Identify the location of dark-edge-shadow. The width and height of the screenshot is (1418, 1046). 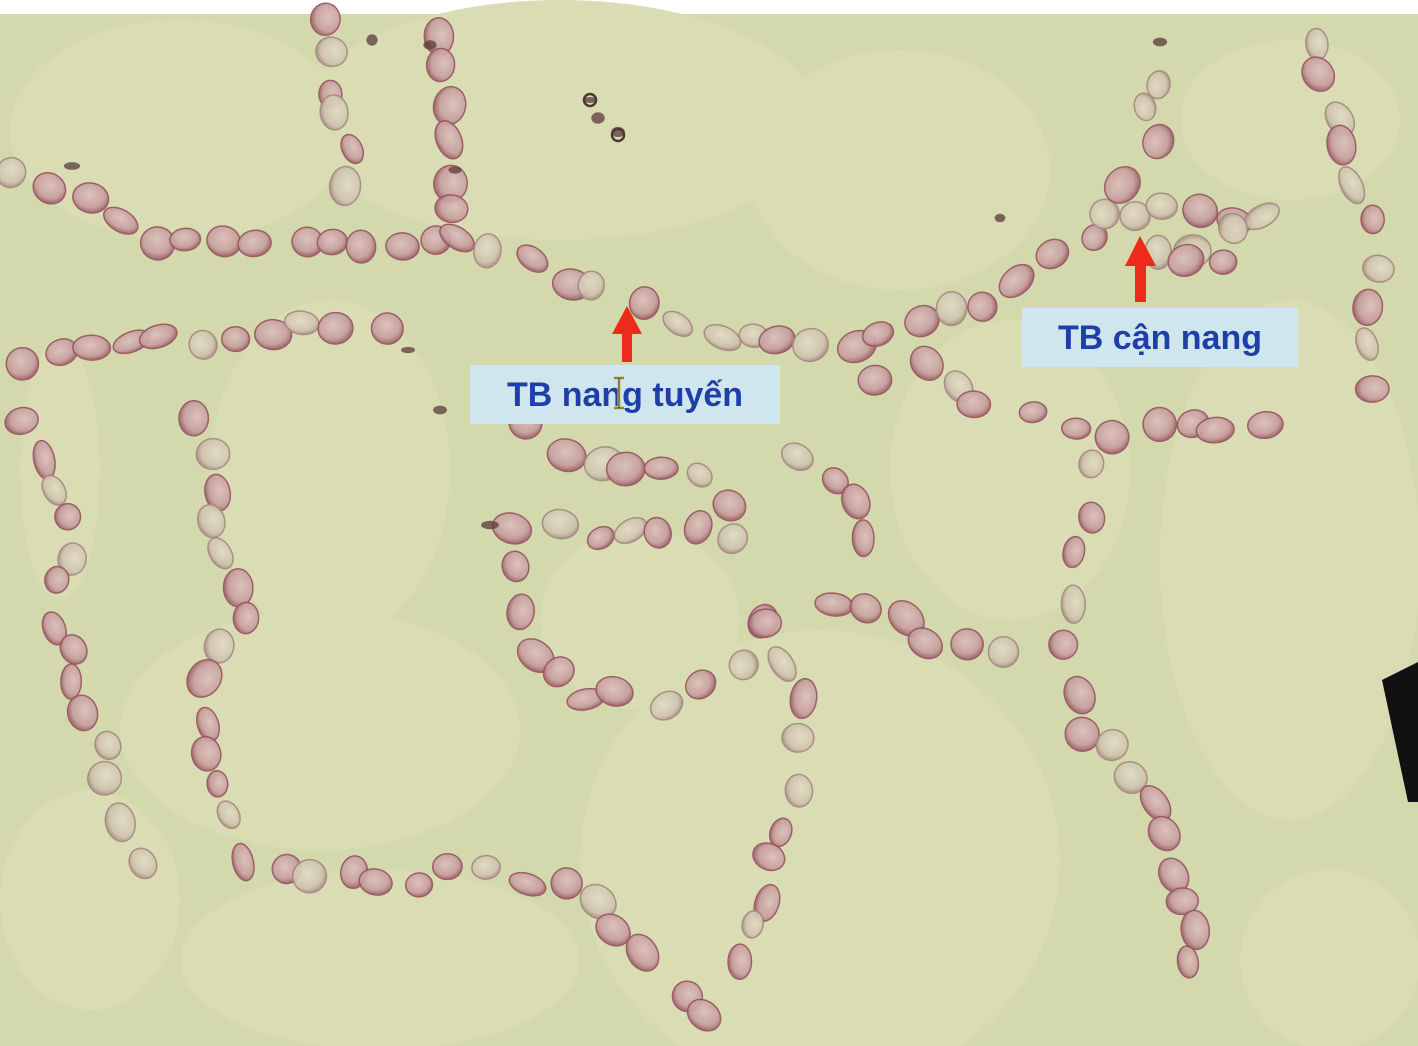
(1400, 732).